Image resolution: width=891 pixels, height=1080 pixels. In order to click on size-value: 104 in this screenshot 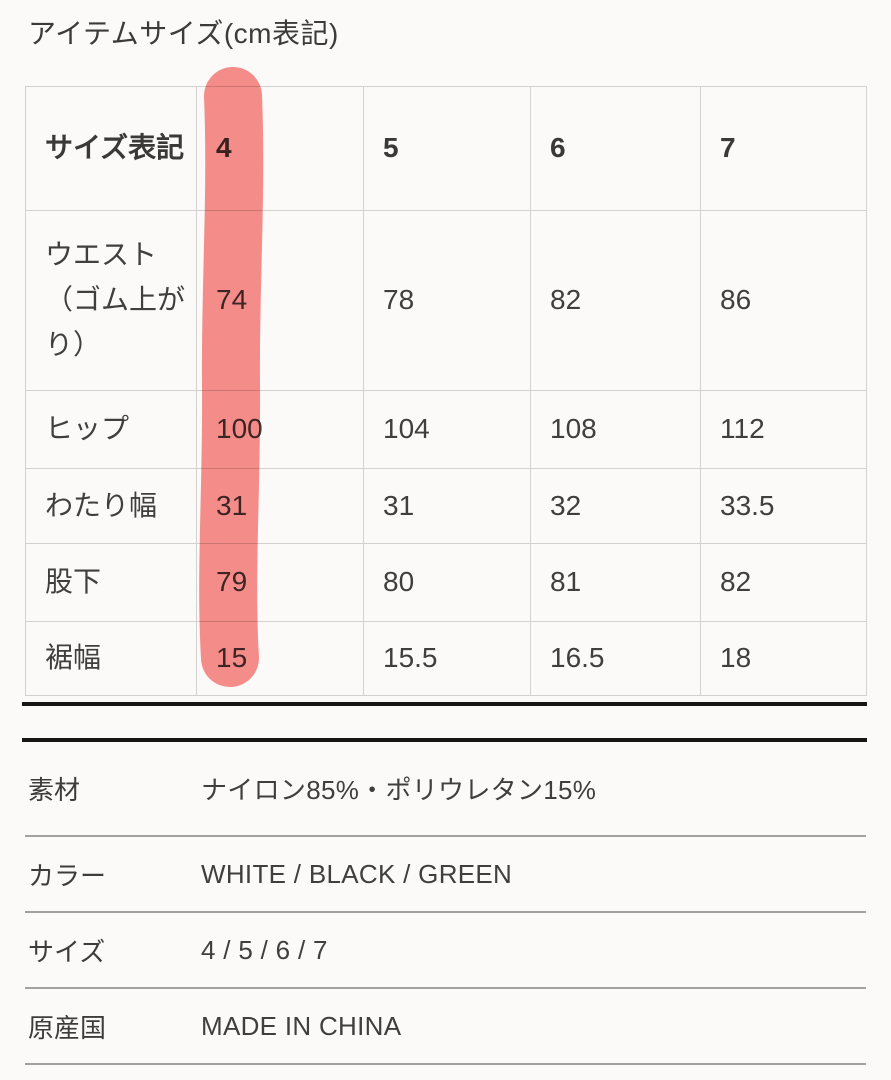, I will do `click(447, 429)`.